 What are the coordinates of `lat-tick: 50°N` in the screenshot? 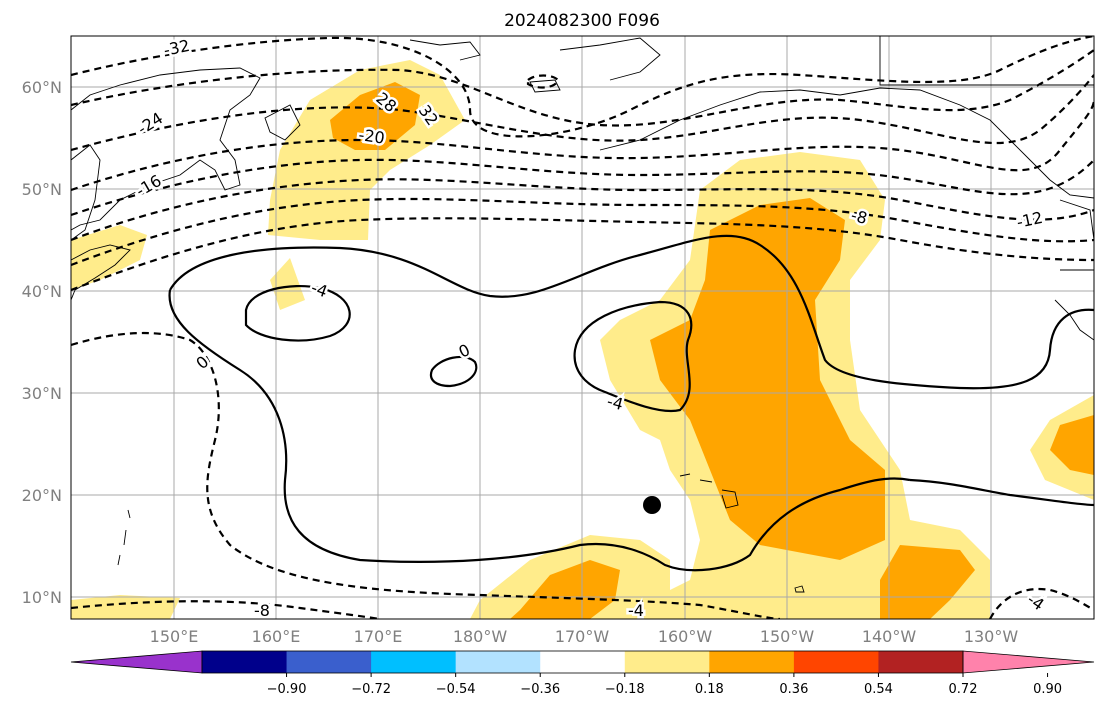 It's located at (42, 189).